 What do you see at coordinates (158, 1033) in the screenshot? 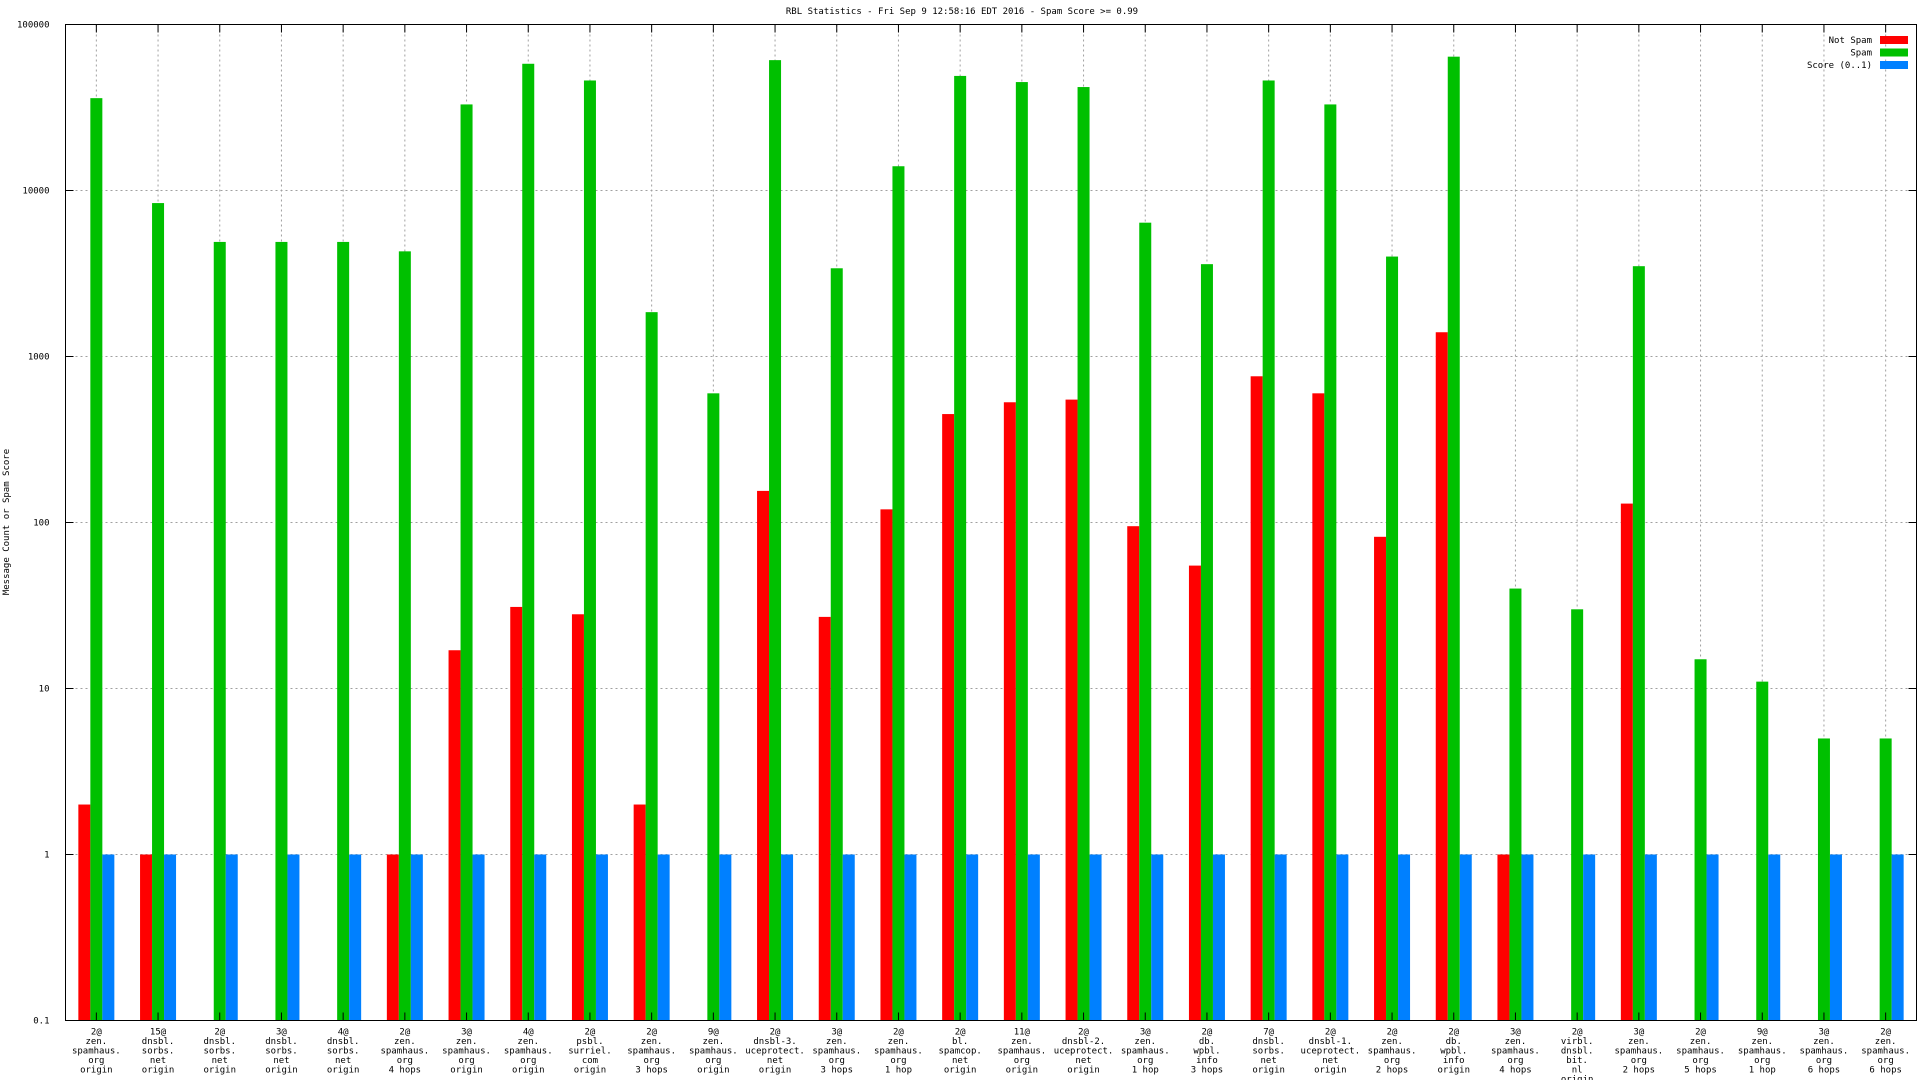
I see `x-tick-label: 15@` at bounding box center [158, 1033].